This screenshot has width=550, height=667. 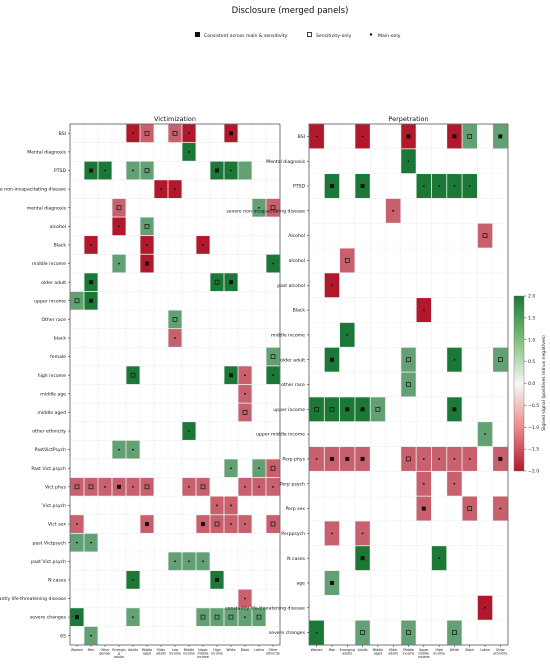 I want to click on y-tick-label: Alcohol, so click(x=296, y=236).